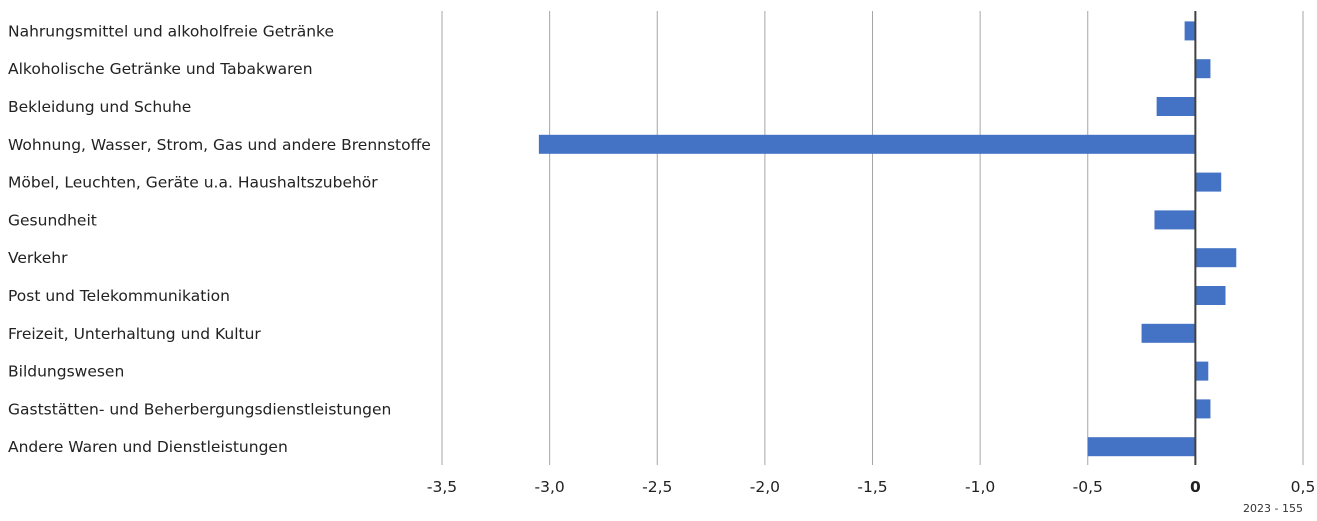 The height and width of the screenshot is (521, 1317). What do you see at coordinates (66, 372) in the screenshot?
I see `category-label: Bildungswesen` at bounding box center [66, 372].